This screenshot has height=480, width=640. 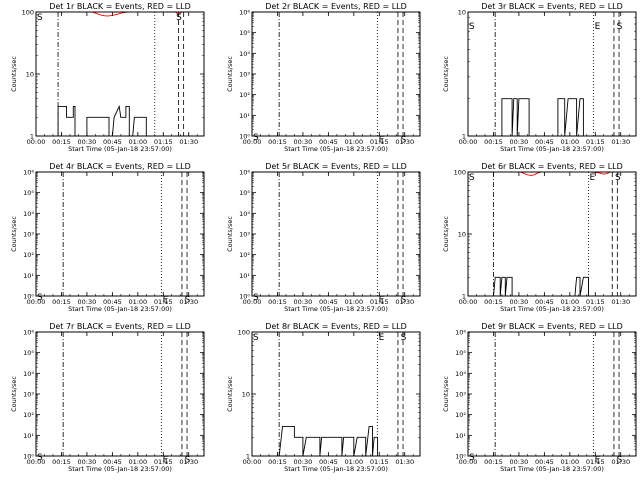 What do you see at coordinates (552, 326) in the screenshot?
I see `panel-title: Det 9r BLACK = Events, RED = LLD` at bounding box center [552, 326].